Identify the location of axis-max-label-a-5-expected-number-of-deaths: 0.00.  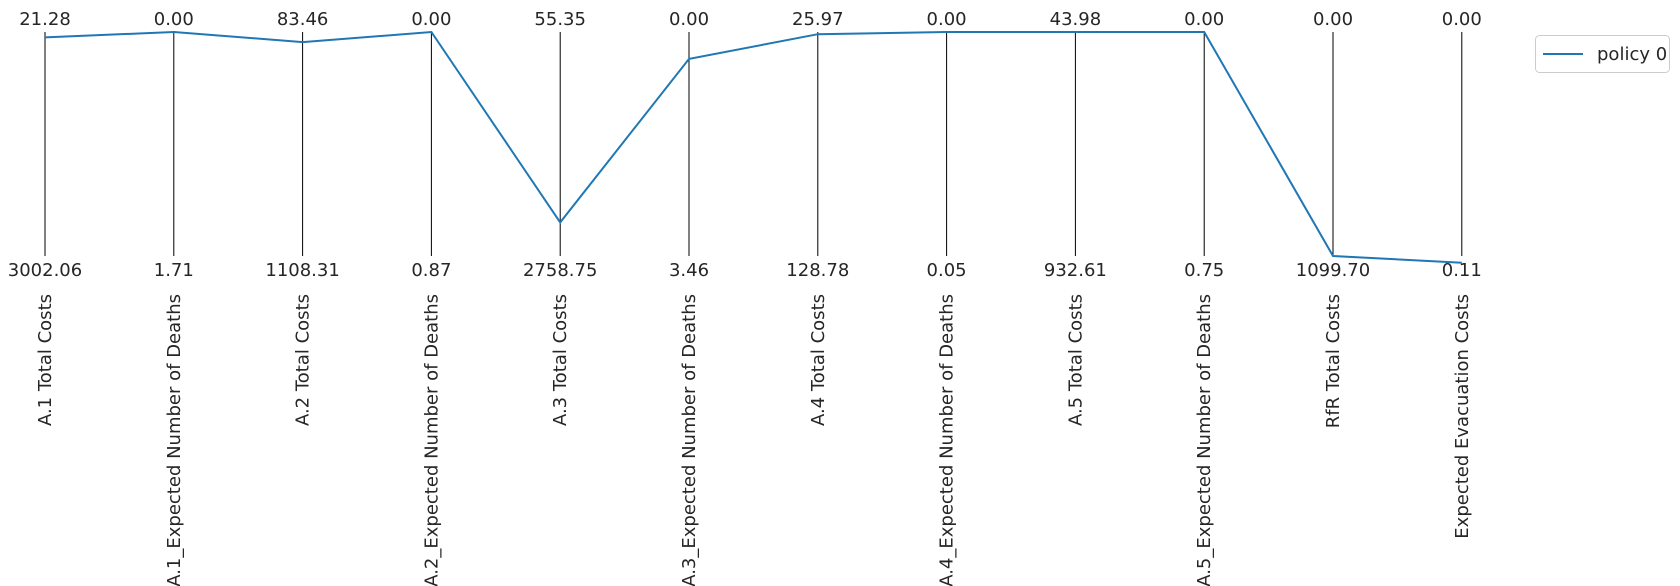
(1204, 19).